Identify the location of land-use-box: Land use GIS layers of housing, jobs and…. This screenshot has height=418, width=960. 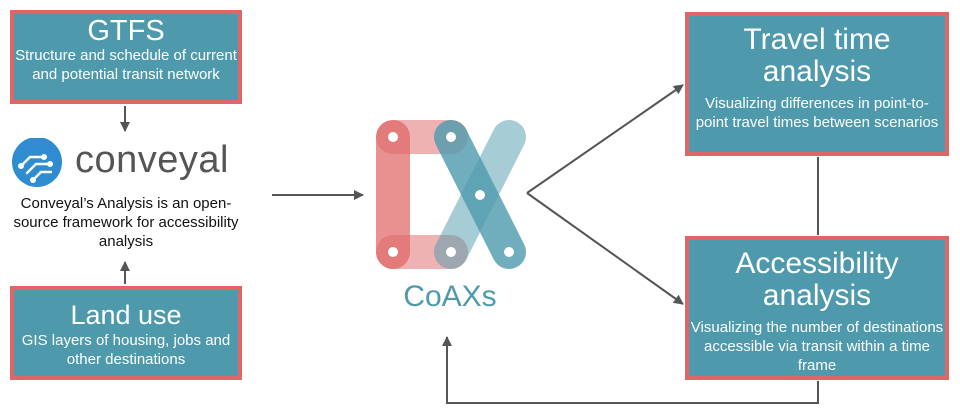
(126, 333).